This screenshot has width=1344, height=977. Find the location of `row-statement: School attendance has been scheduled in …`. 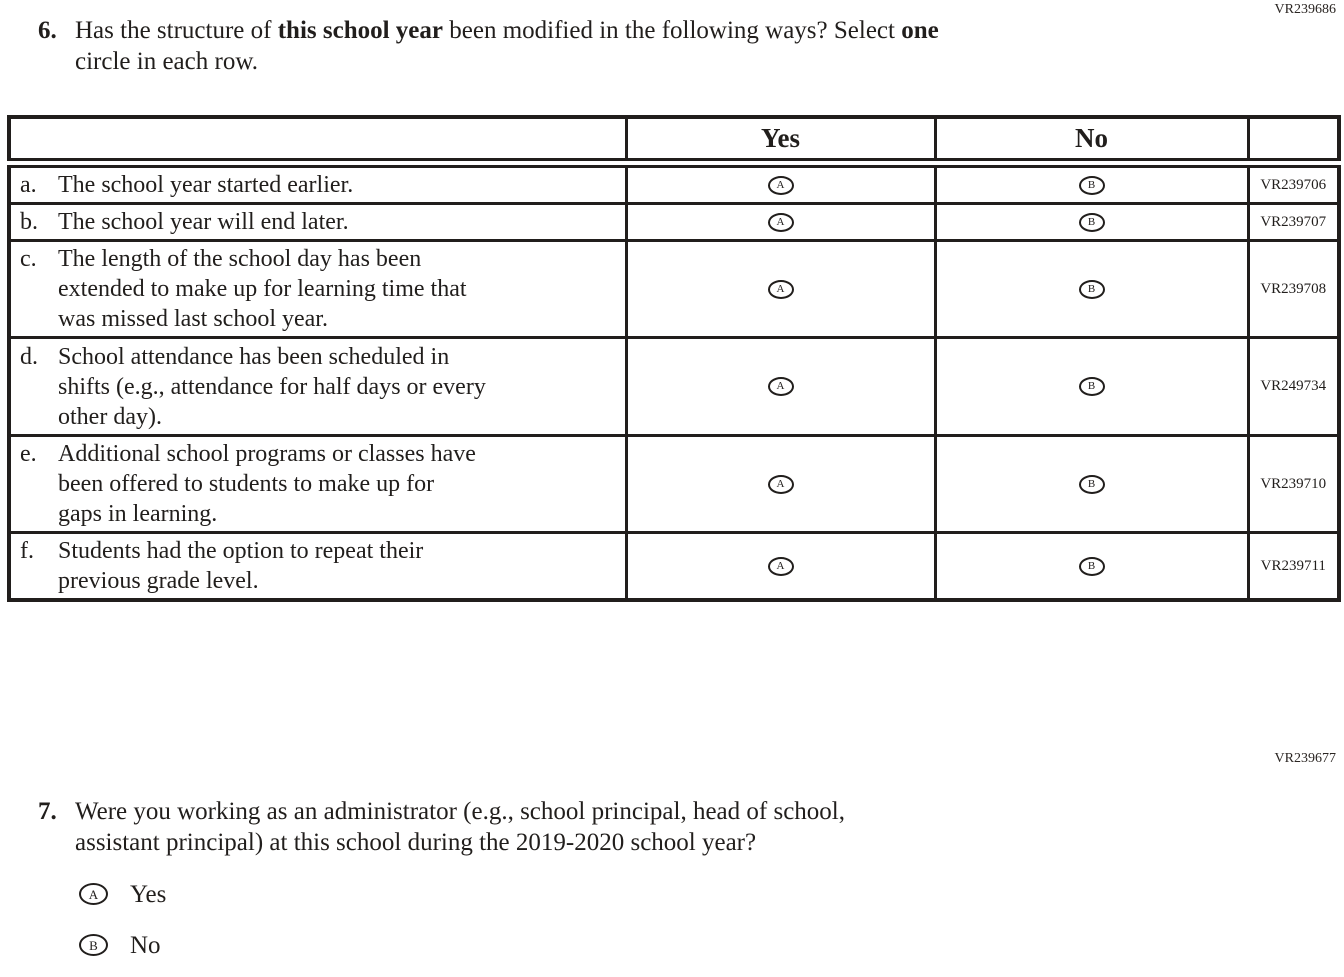

row-statement: School attendance has been scheduled in … is located at coordinates (272, 386).